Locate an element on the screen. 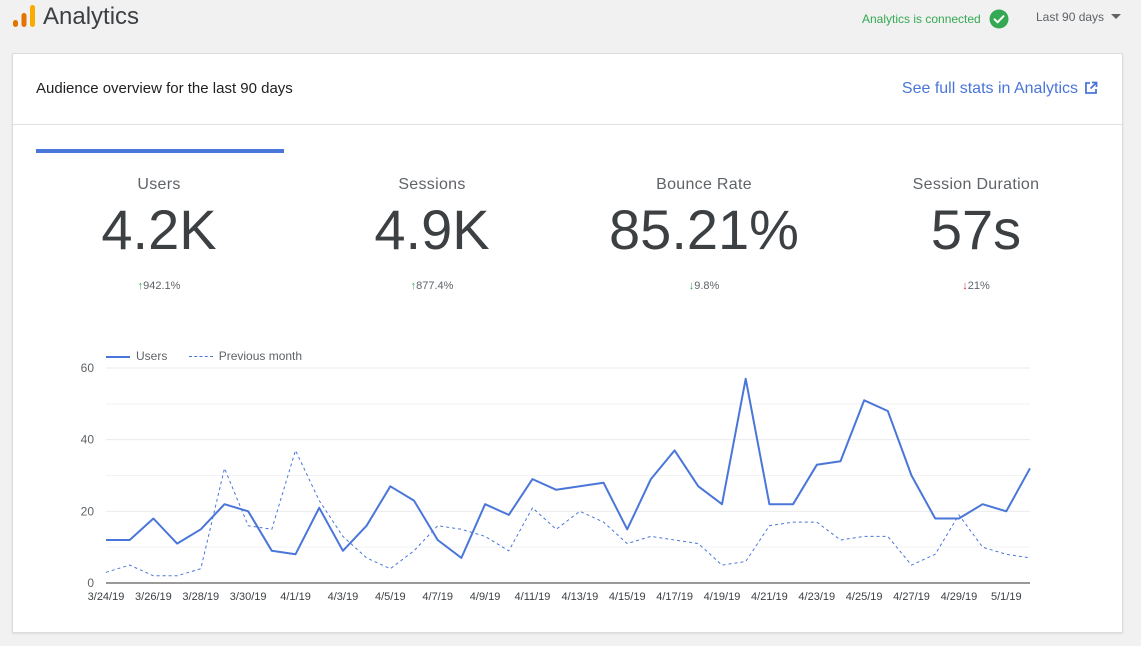 This screenshot has height=646, width=1141. x-tick-label: 4/15/19 is located at coordinates (627, 597).